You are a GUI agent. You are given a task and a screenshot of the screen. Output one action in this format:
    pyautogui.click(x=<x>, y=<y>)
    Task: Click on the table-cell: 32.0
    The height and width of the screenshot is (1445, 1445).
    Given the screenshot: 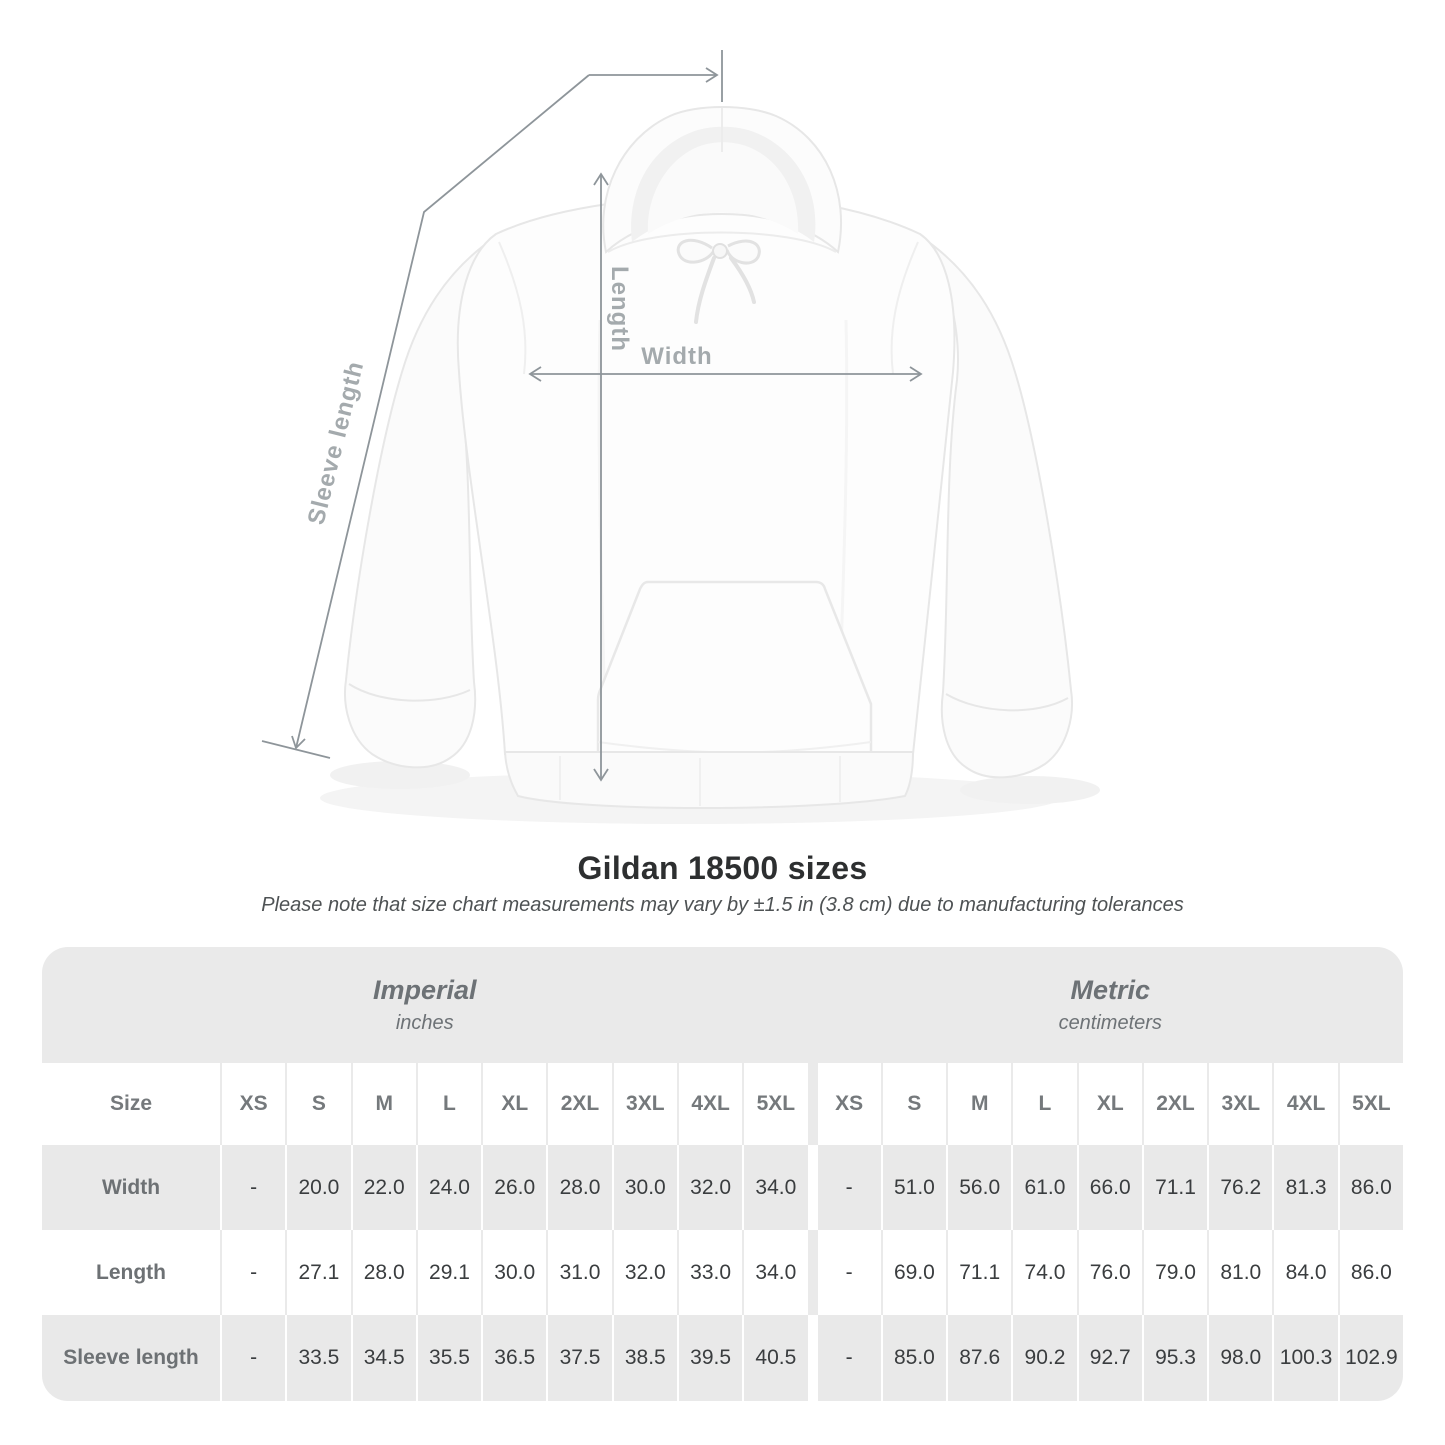 What is the action you would take?
    pyautogui.click(x=645, y=1272)
    